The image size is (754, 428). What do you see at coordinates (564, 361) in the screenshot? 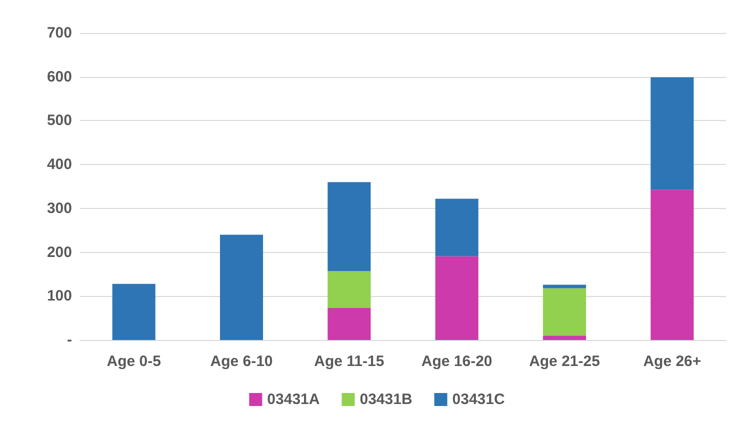
I see `x-tick-label: Age 21-25` at bounding box center [564, 361].